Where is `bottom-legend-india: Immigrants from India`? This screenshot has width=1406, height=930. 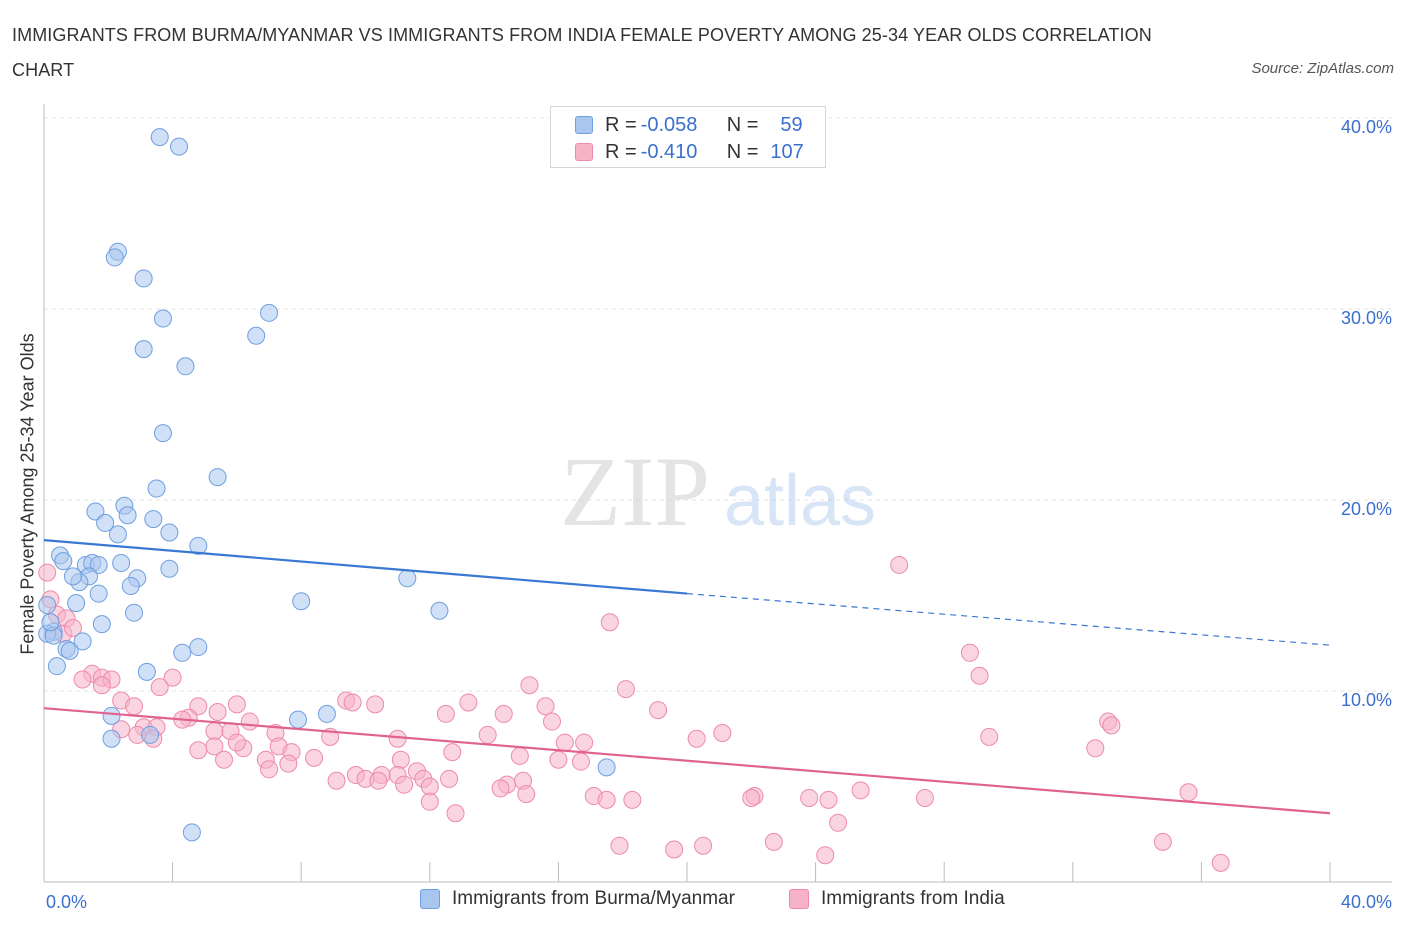 bottom-legend-india: Immigrants from India is located at coordinates (897, 899).